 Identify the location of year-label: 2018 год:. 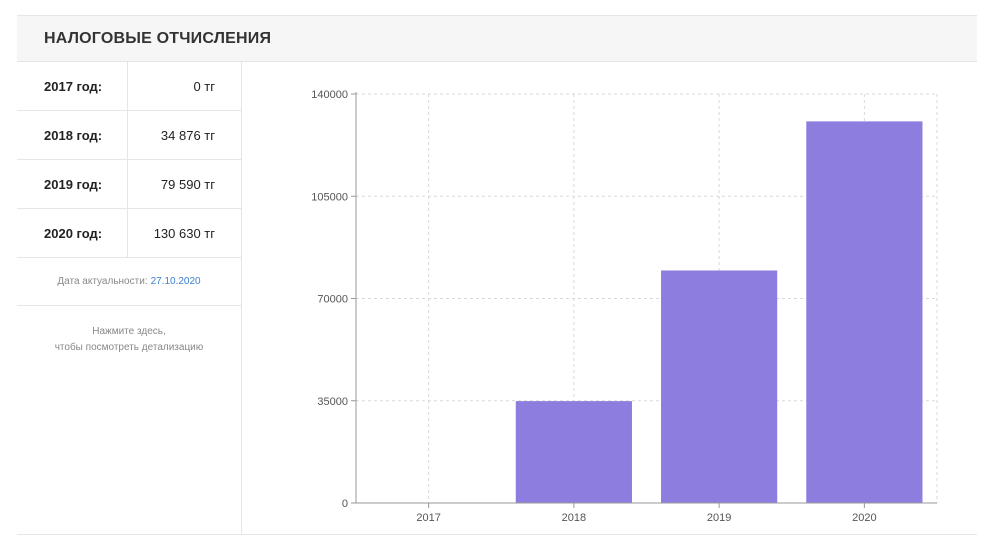
(72, 135).